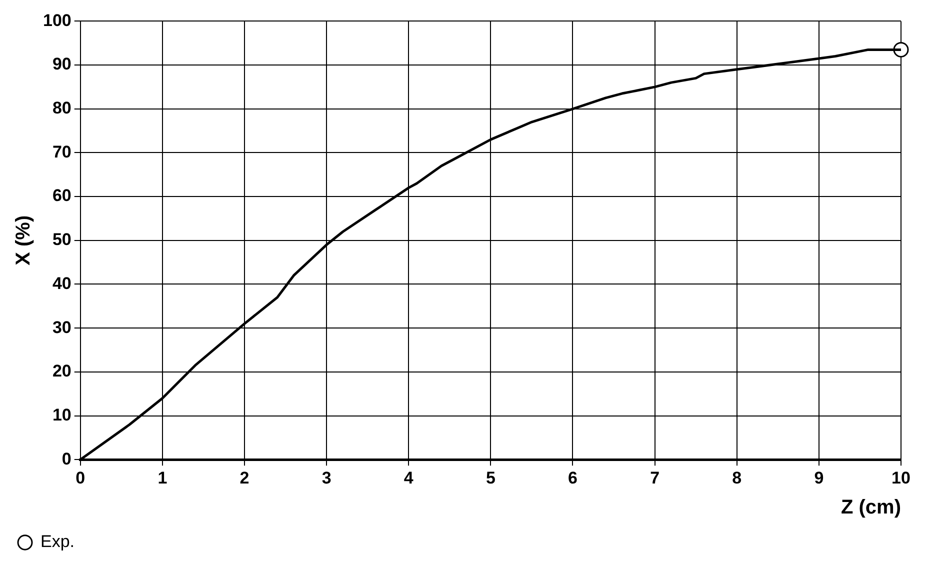 Image resolution: width=939 pixels, height=569 pixels. What do you see at coordinates (62, 108) in the screenshot?
I see `y-tick-label: 80` at bounding box center [62, 108].